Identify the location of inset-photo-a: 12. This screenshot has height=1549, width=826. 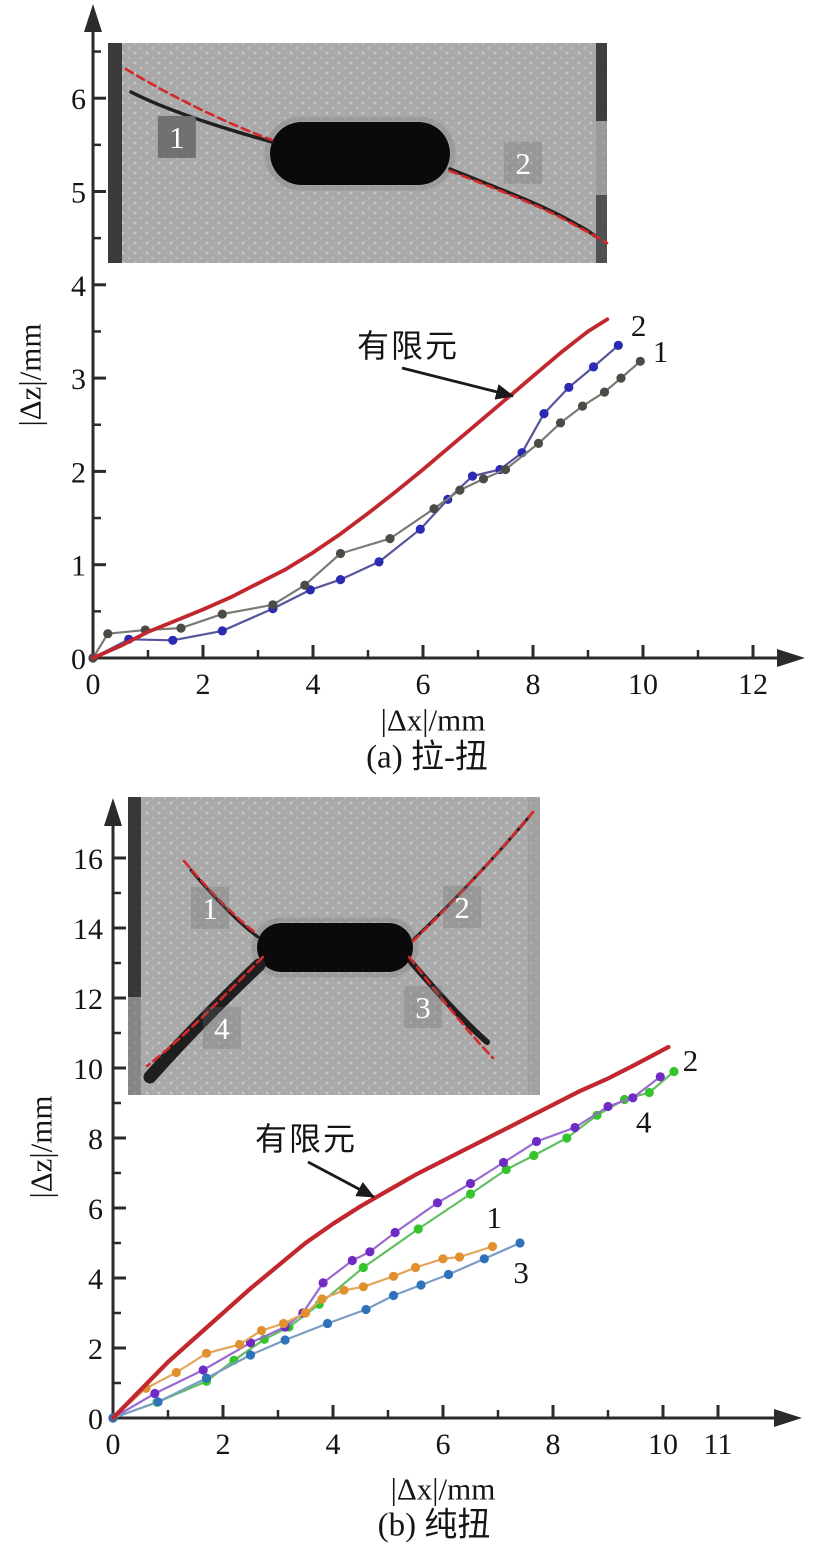
(358, 153).